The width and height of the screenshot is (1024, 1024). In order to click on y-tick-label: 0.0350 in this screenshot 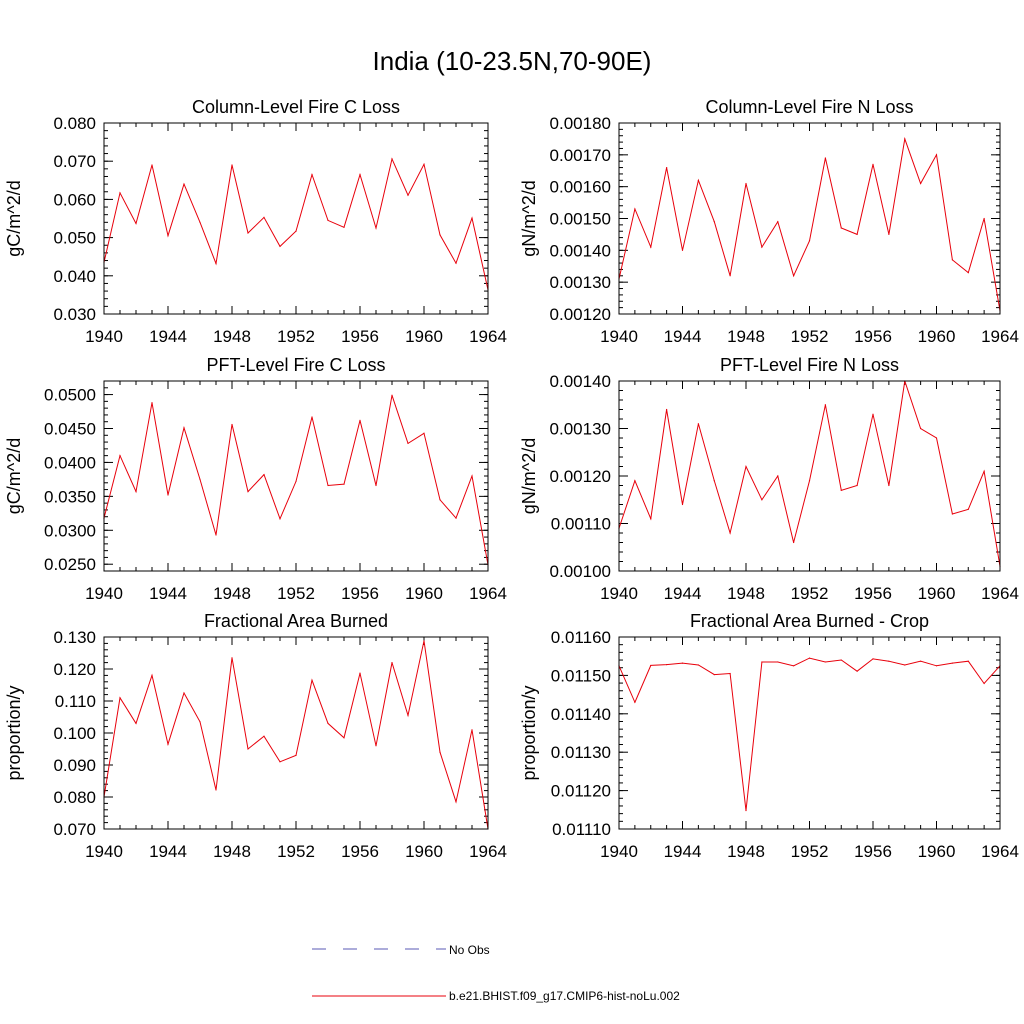, I will do `click(70, 496)`.